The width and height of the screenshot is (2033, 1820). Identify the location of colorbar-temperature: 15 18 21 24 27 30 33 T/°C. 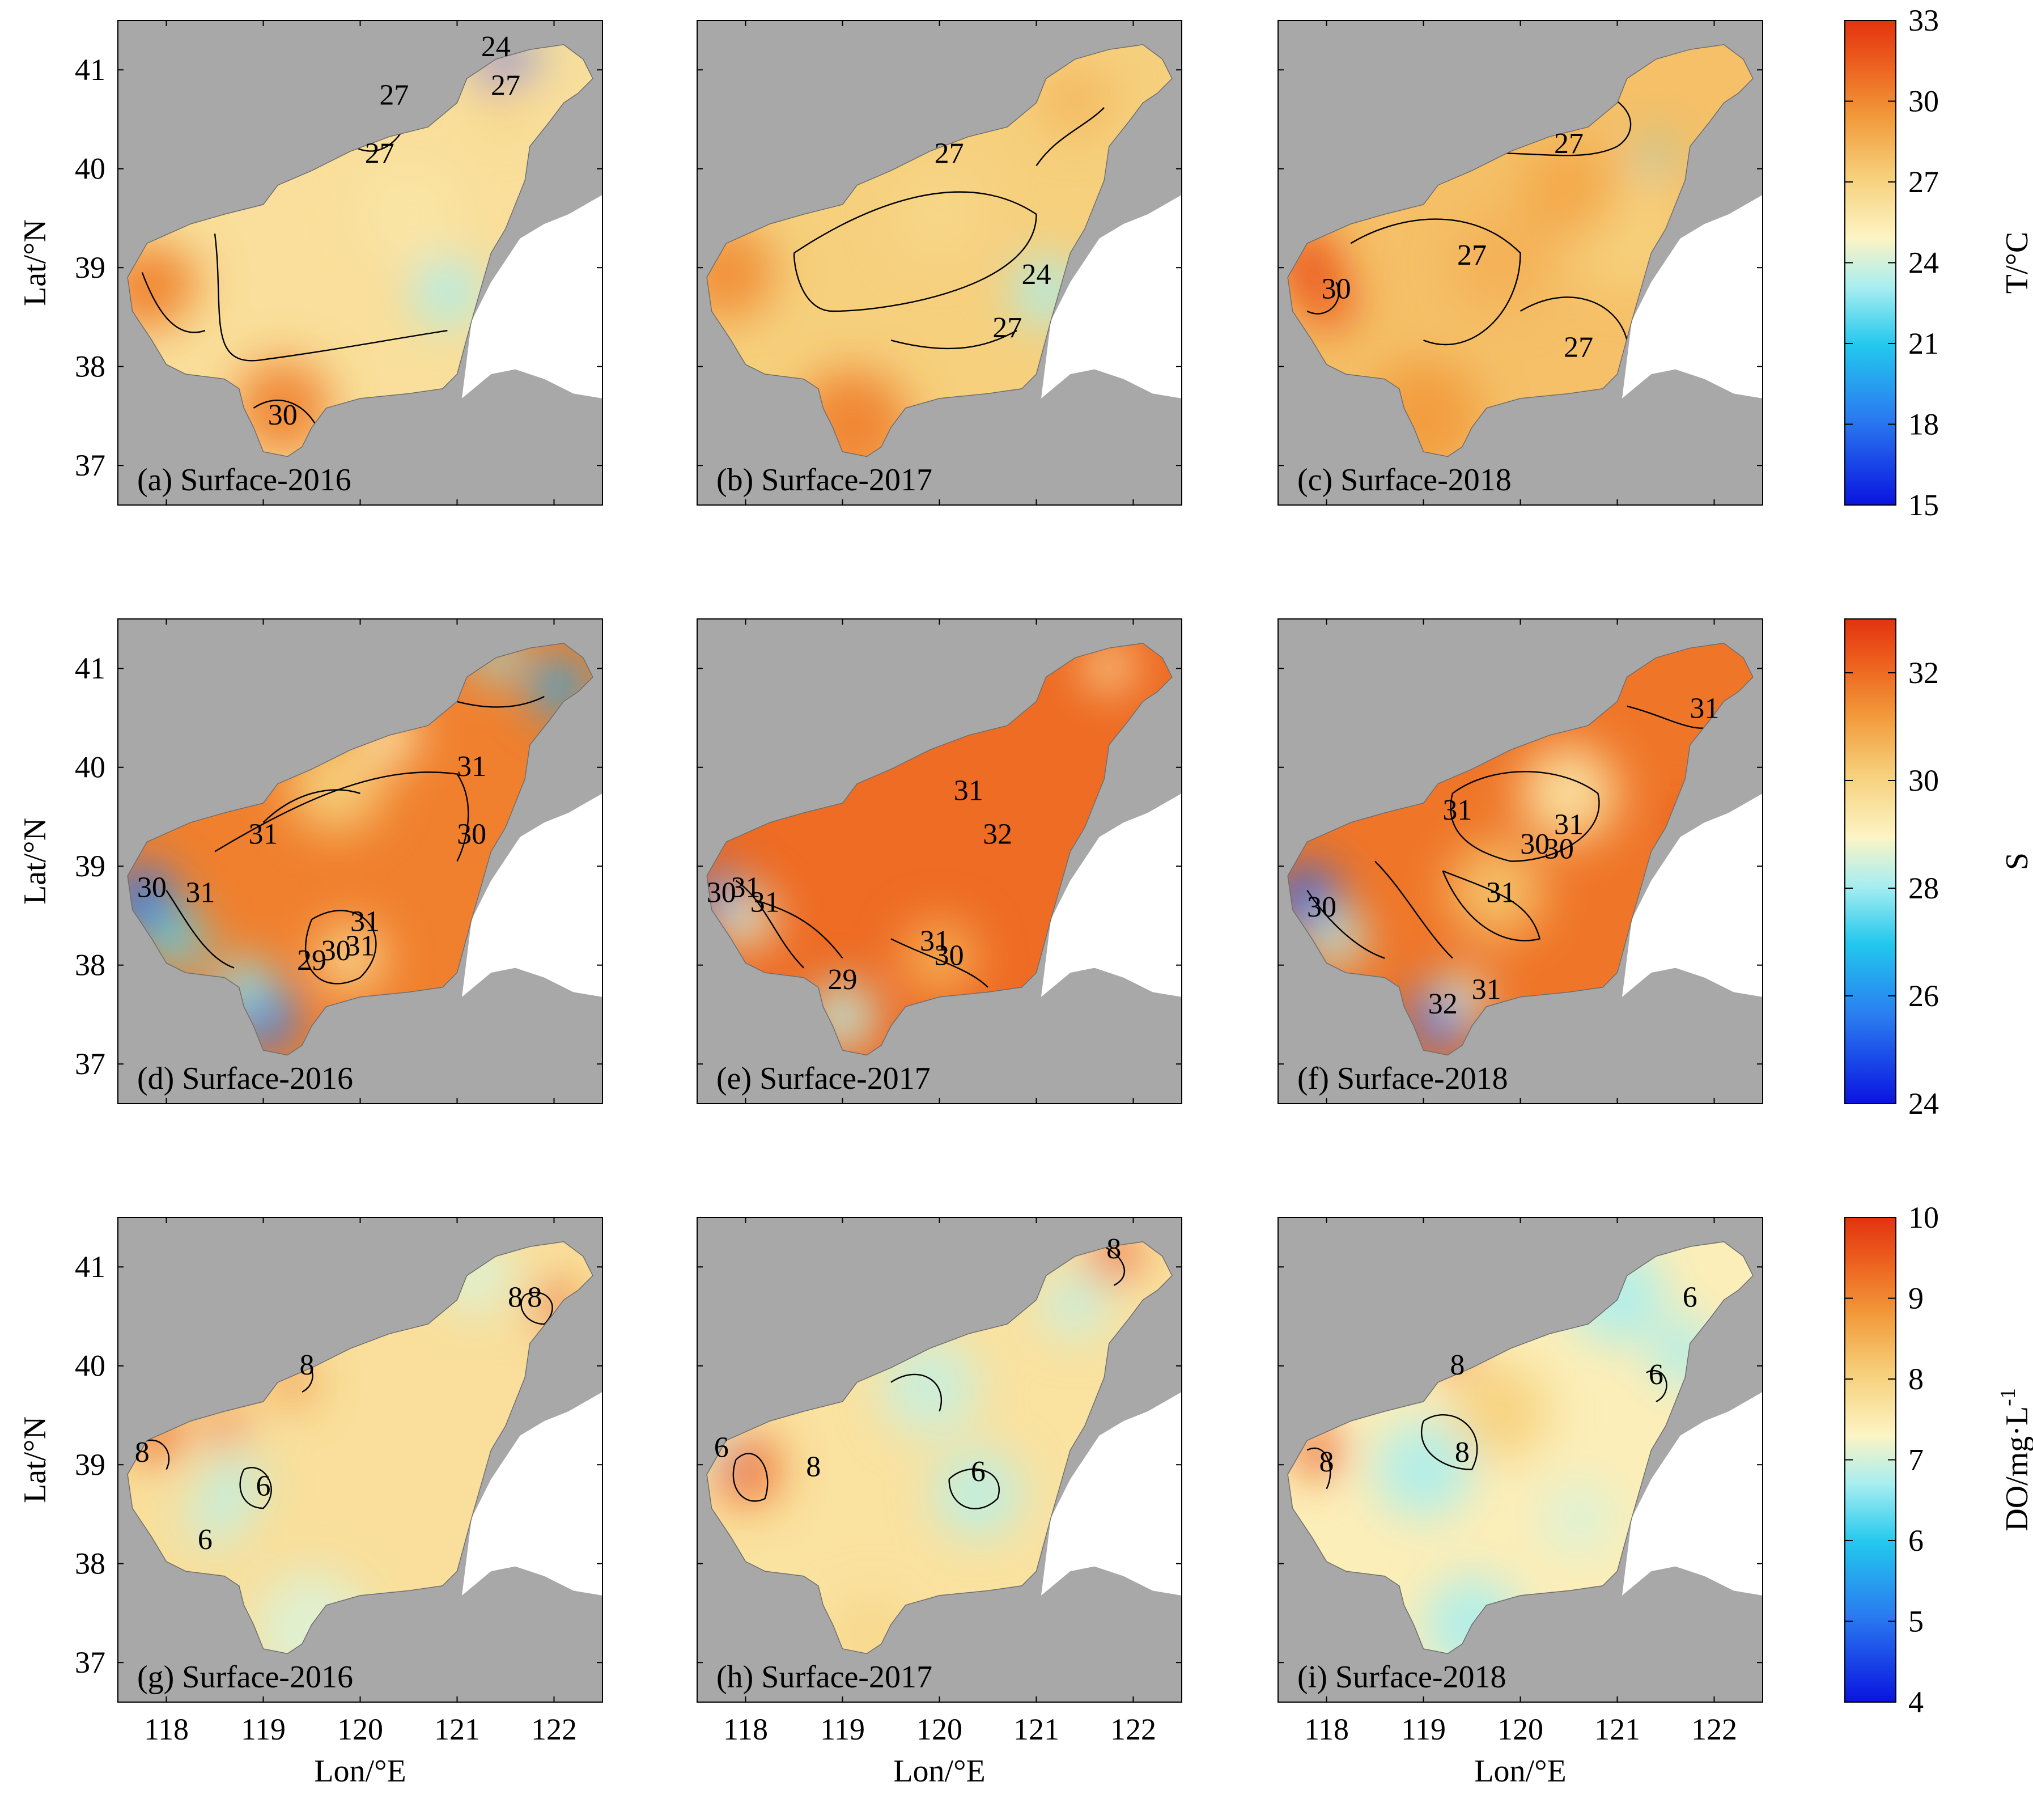
(1938, 262).